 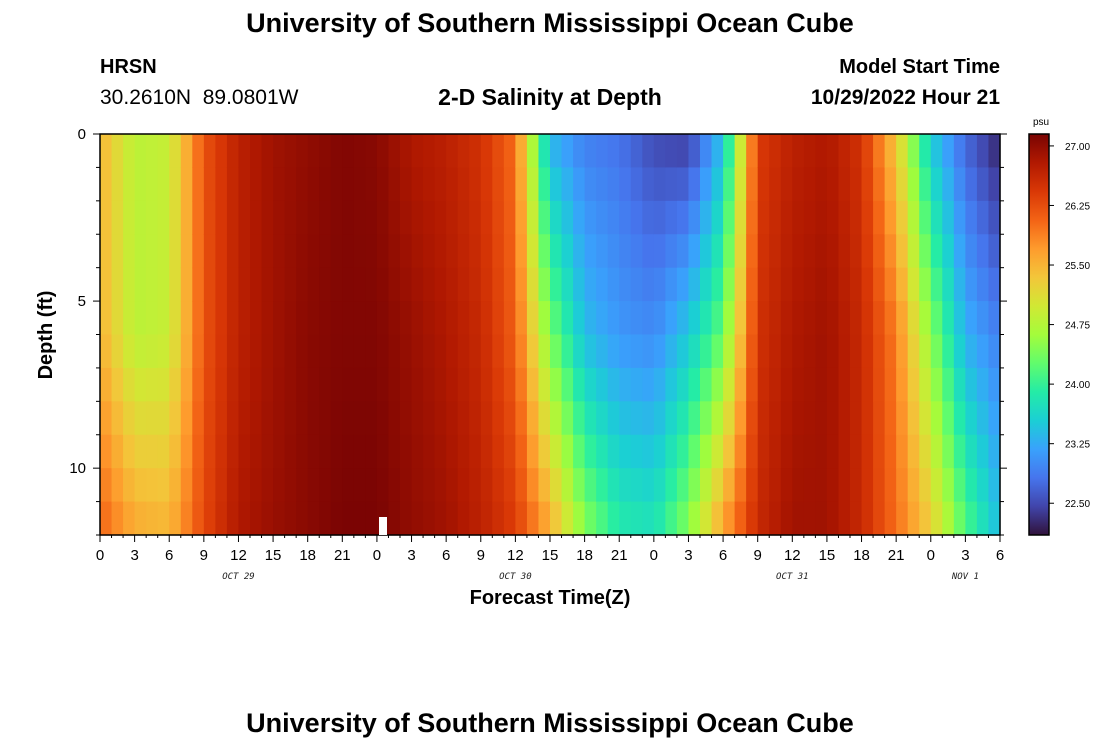 What do you see at coordinates (134, 555) in the screenshot?
I see `x-tick-label: 3` at bounding box center [134, 555].